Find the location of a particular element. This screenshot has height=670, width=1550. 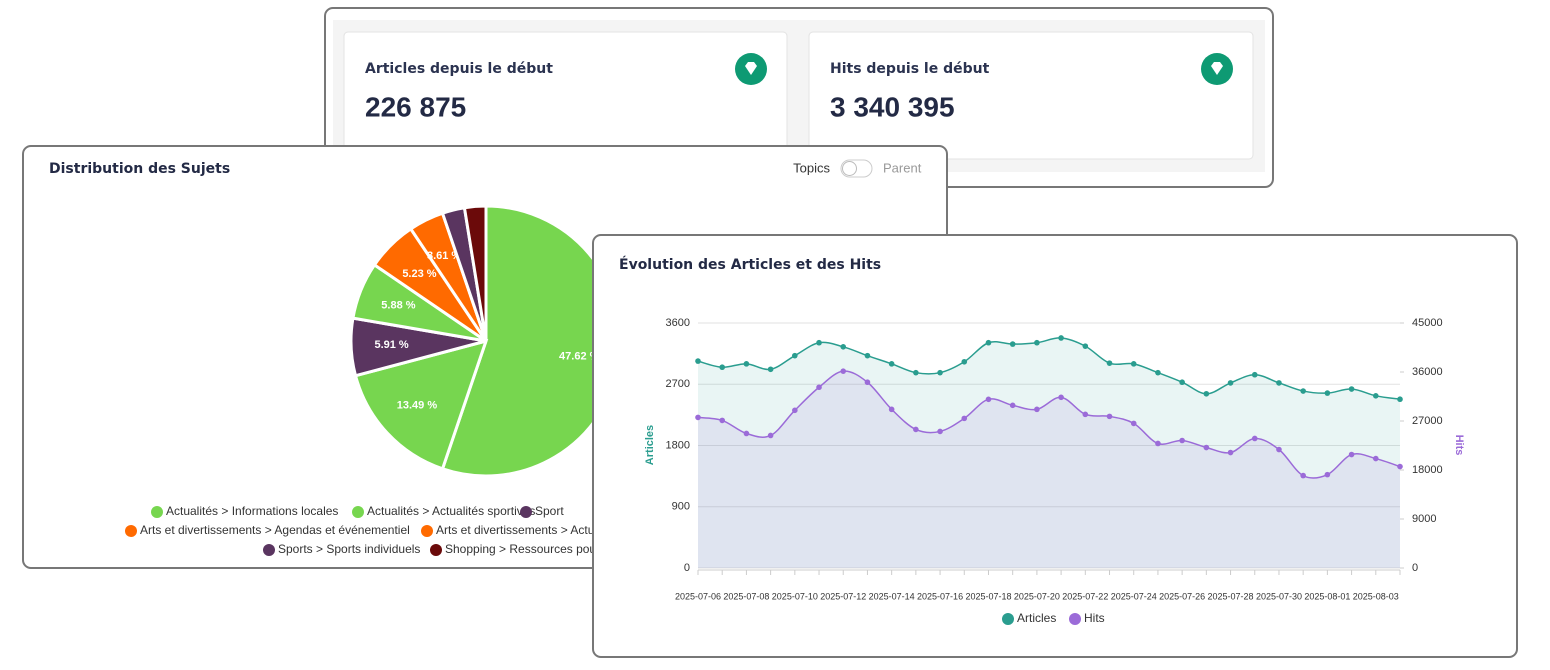

legend-label: Sports > Sports individuels is located at coordinates (349, 549).